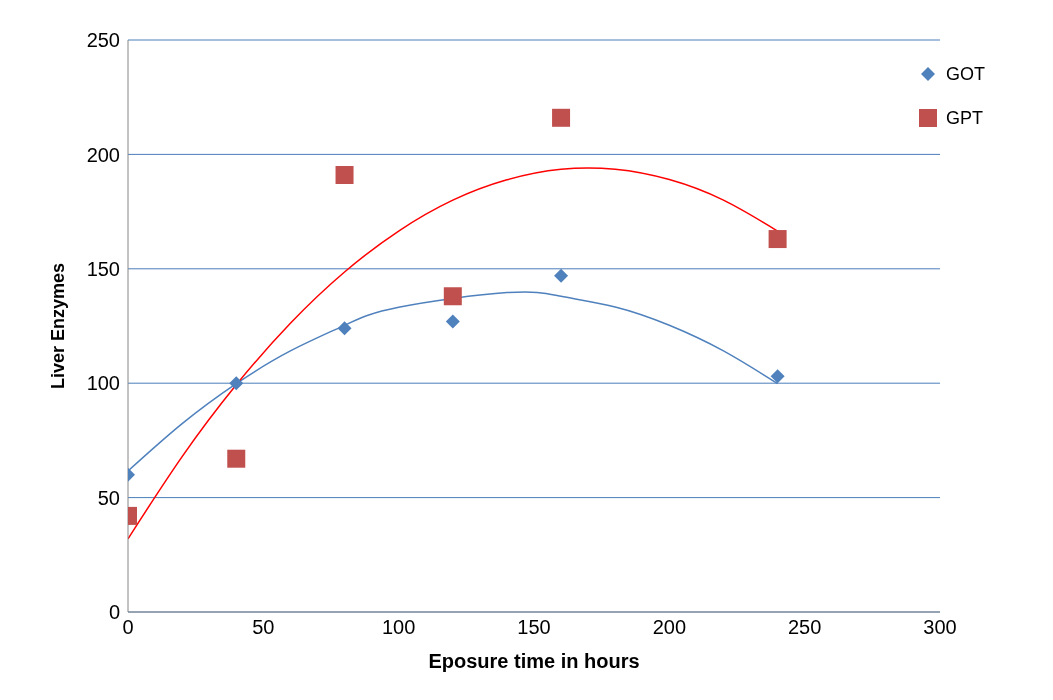 The image size is (1053, 700). Describe the element at coordinates (103, 40) in the screenshot. I see `y-tick-label: 250` at that location.